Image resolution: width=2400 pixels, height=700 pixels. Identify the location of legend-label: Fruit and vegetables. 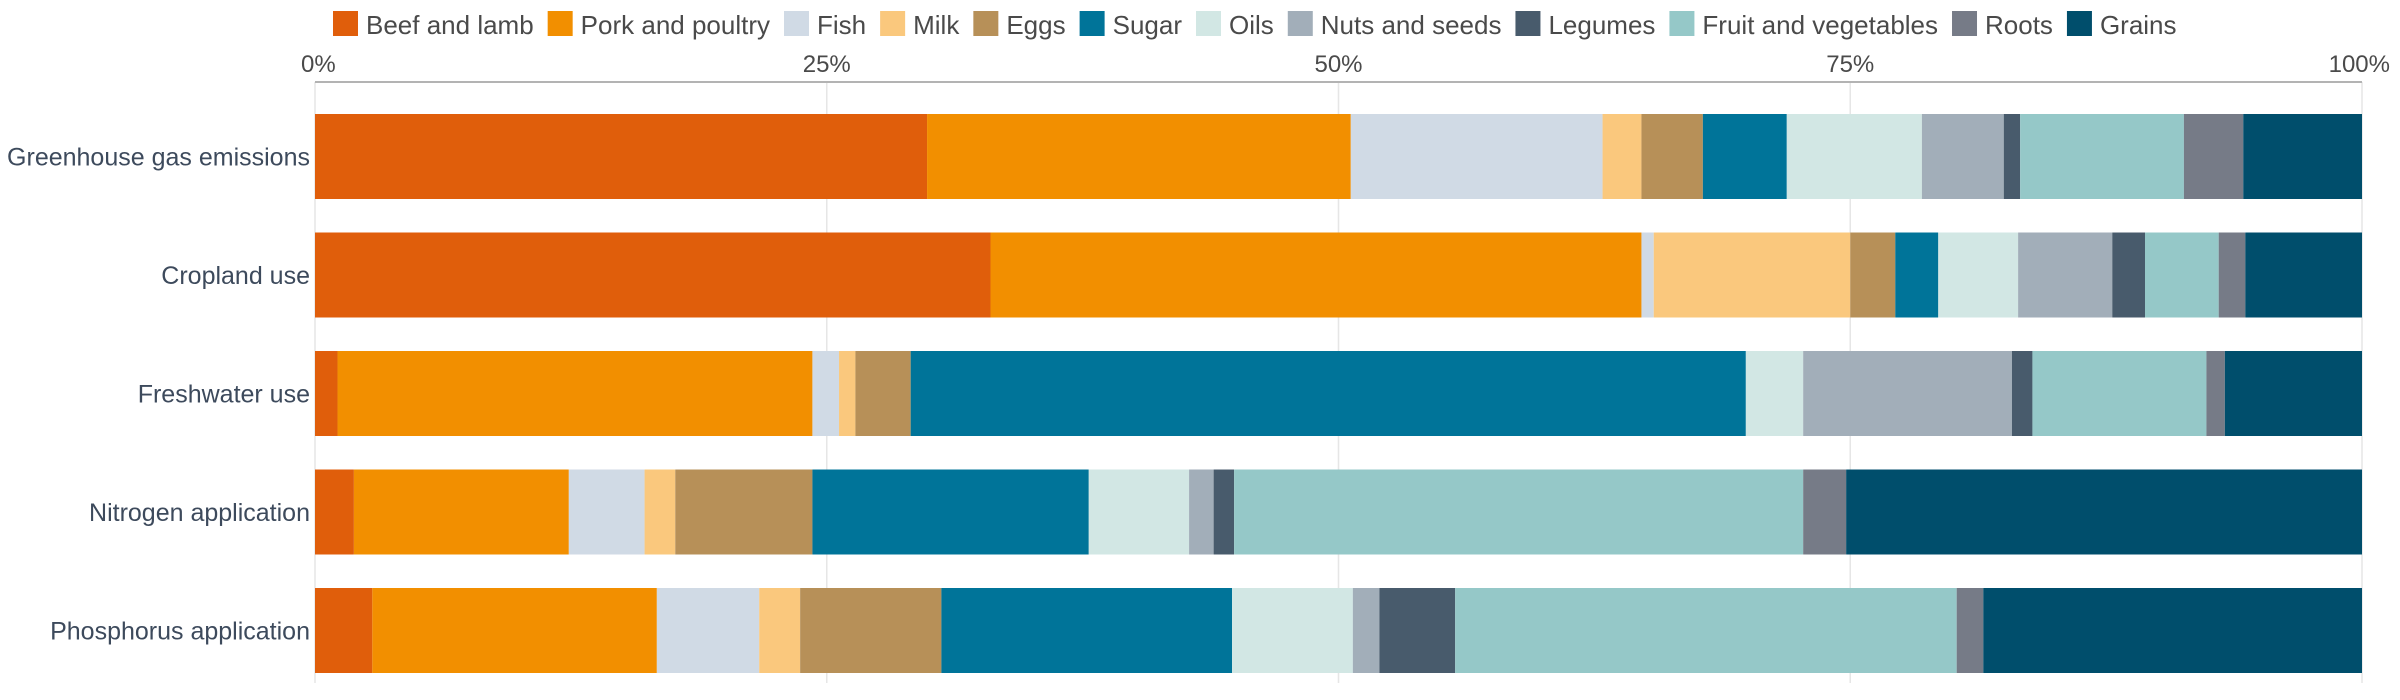
(1820, 25).